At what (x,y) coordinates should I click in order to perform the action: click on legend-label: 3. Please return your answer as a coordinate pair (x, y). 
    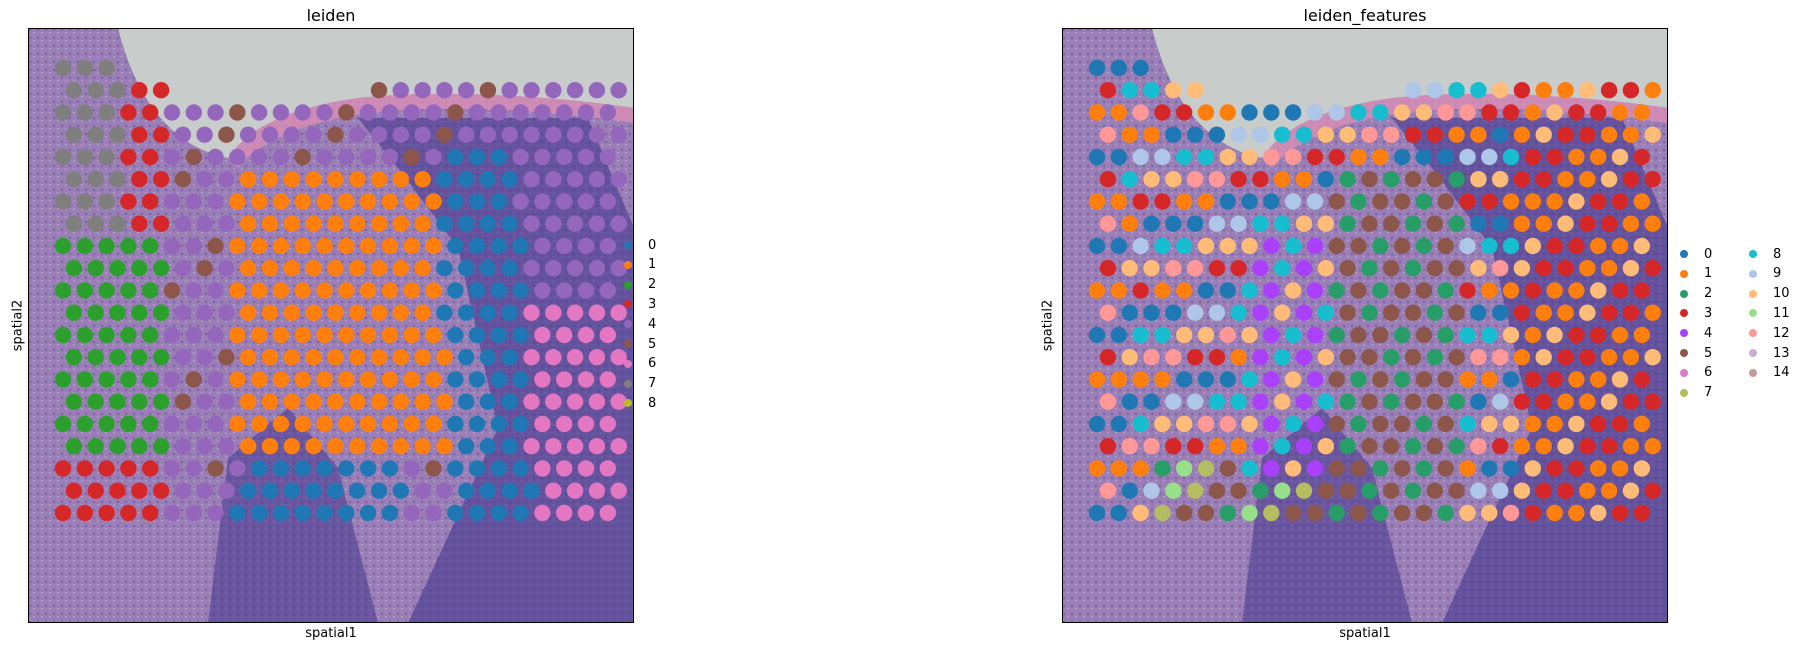
    Looking at the image, I should click on (1708, 313).